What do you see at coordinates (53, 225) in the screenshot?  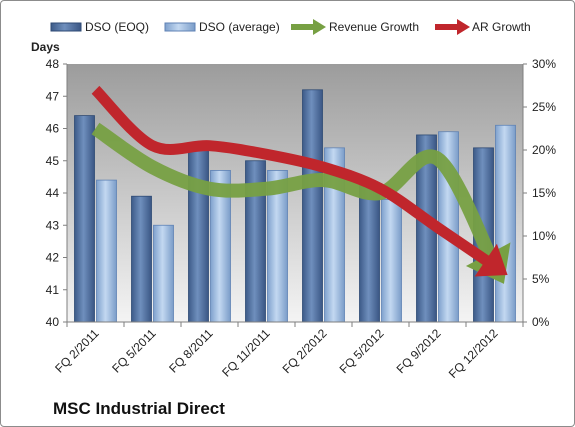 I see `y-tick-label: 43` at bounding box center [53, 225].